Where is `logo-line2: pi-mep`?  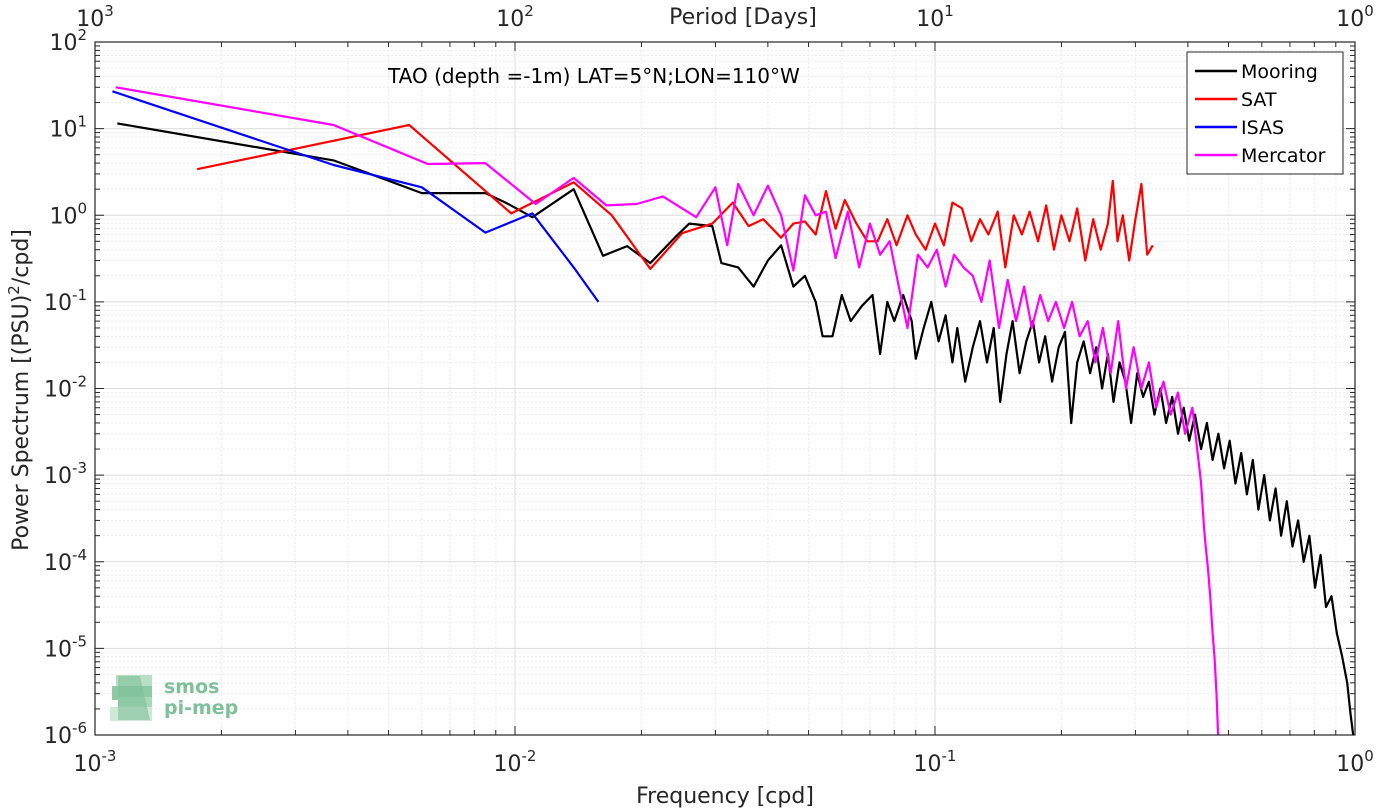 logo-line2: pi-mep is located at coordinates (201, 708).